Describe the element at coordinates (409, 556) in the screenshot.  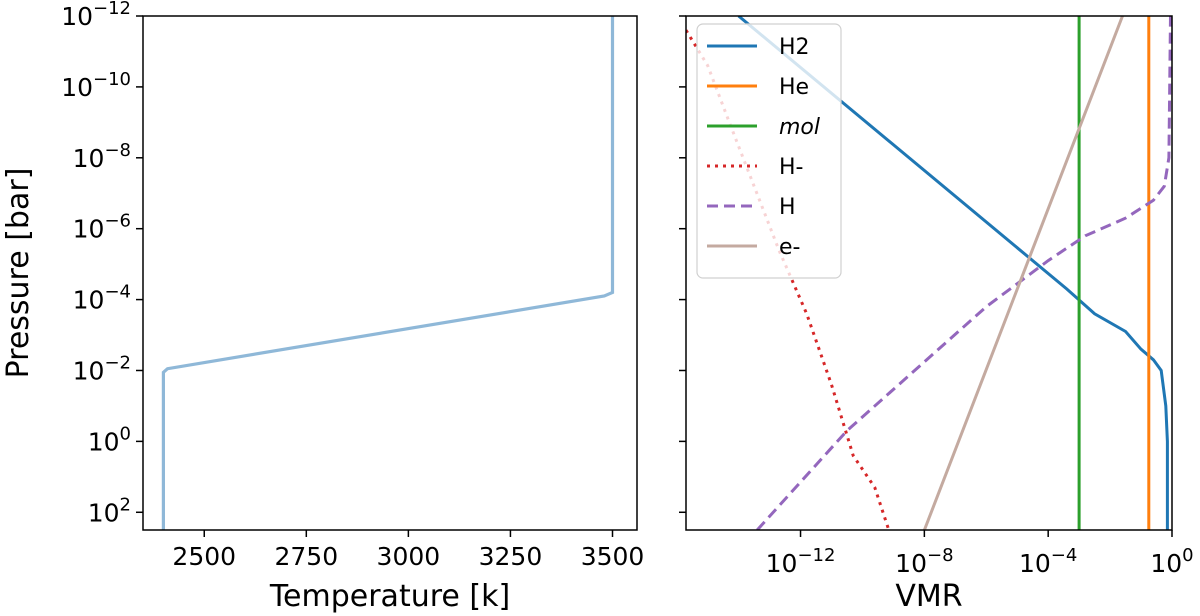
I see `x-tick-label: 3000` at that location.